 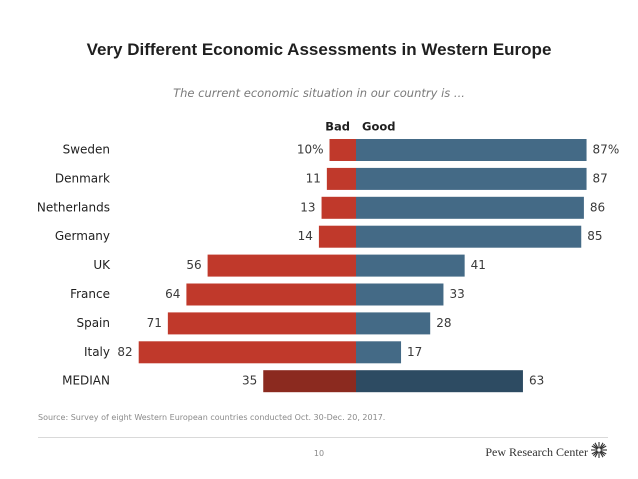 I want to click on value-label-bad: 64, so click(x=172, y=294).